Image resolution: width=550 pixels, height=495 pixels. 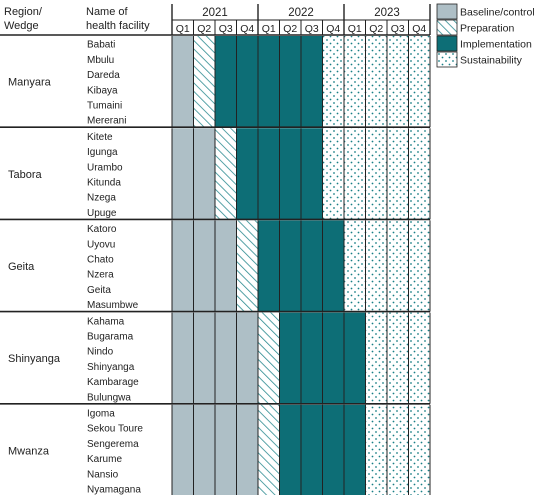 I want to click on facility-label: Mererani, so click(x=106, y=121).